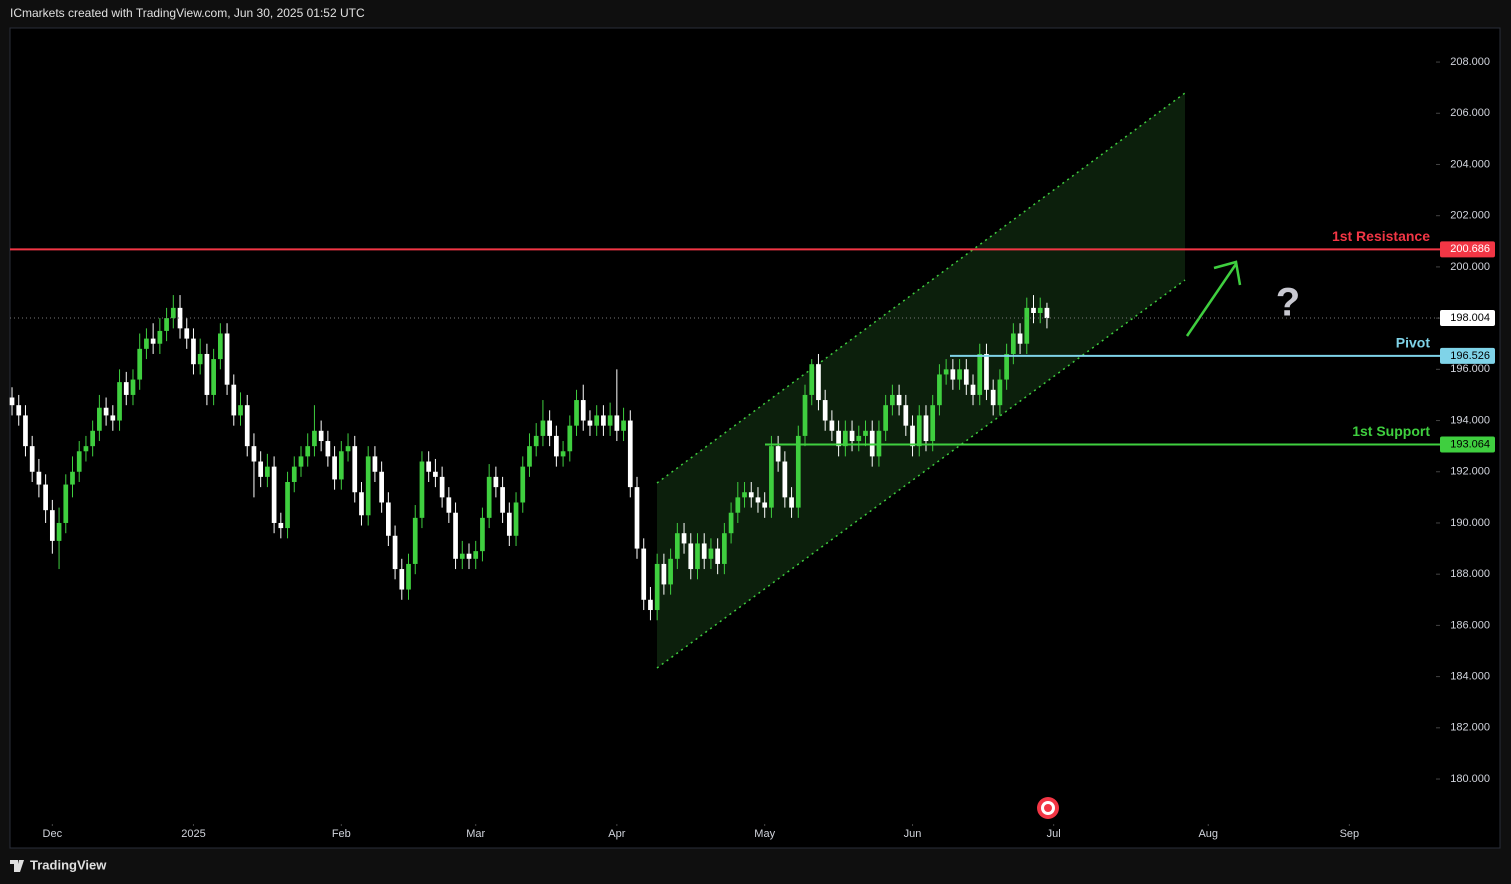  I want to click on level-value-label: 193.064, so click(1470, 444).